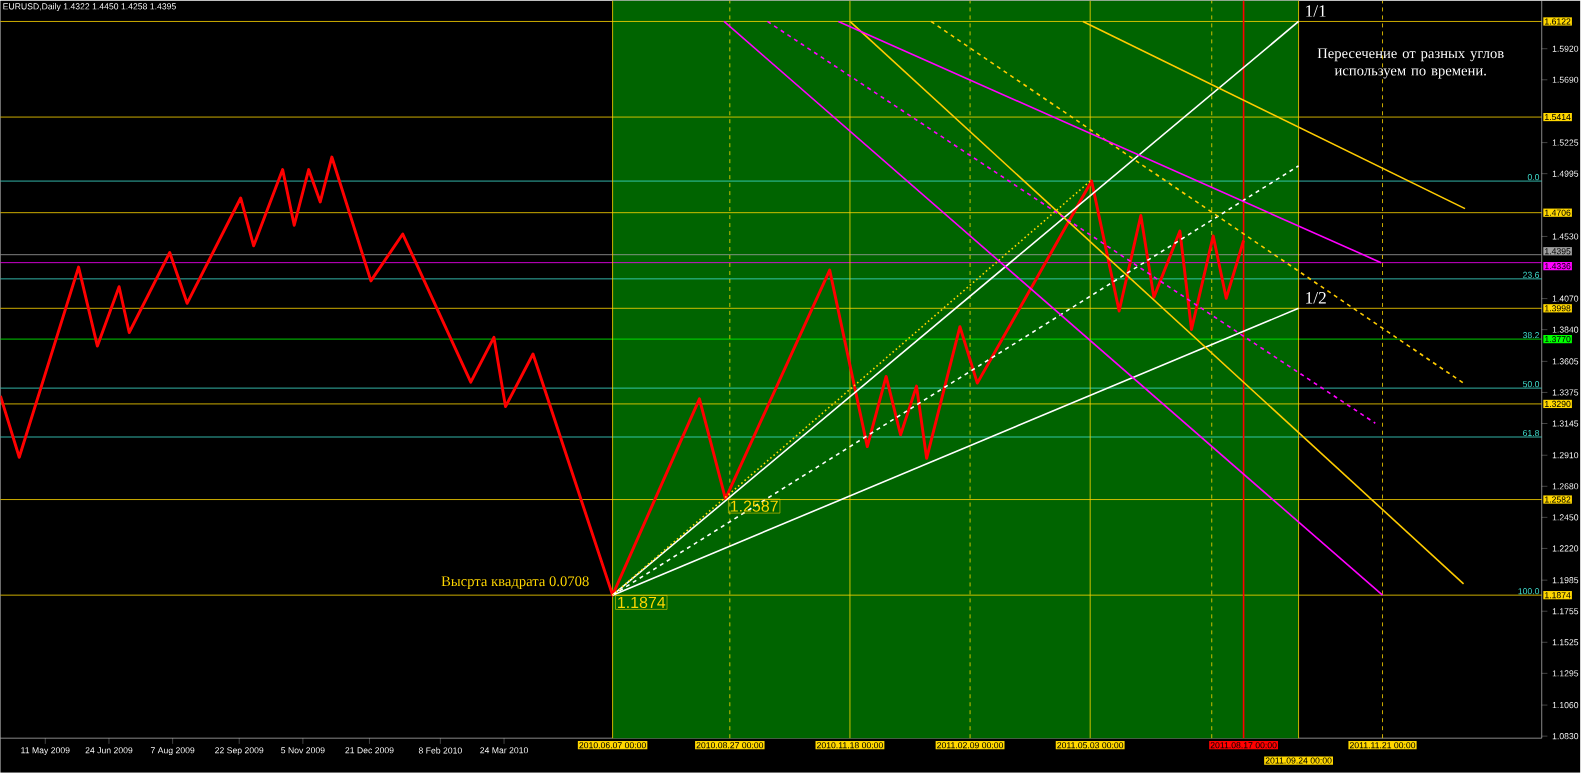 This screenshot has width=1583, height=773. I want to click on y-tick-label: 1.4995, so click(1565, 173).